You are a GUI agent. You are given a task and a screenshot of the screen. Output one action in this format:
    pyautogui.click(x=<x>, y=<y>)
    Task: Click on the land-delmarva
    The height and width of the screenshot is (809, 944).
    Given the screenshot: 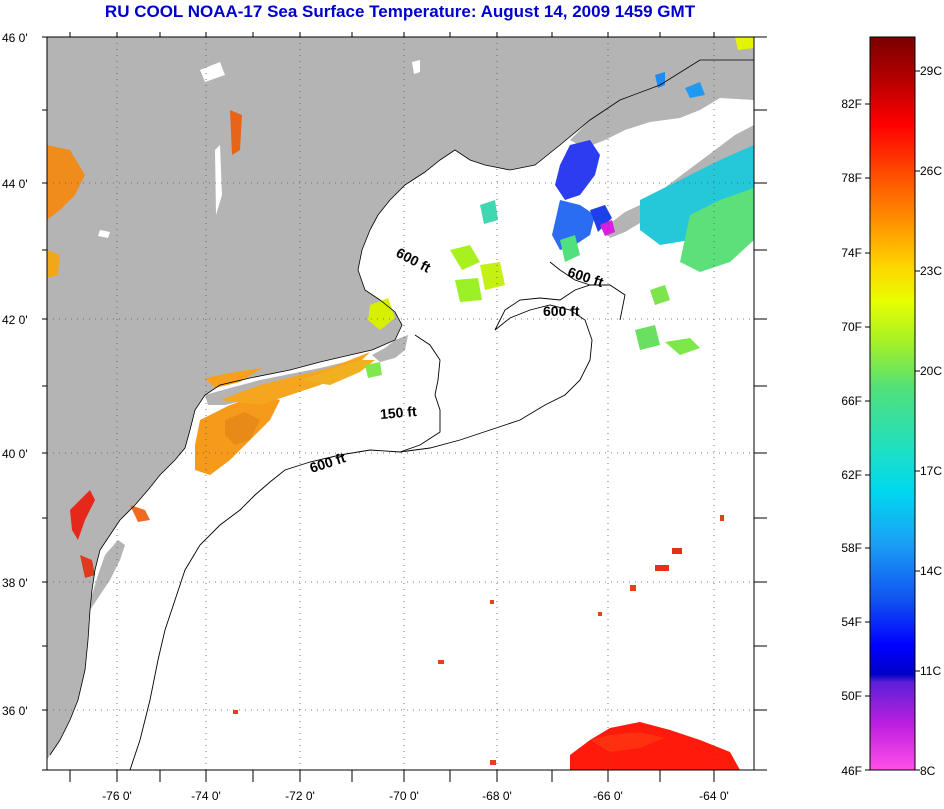 What is the action you would take?
    pyautogui.click(x=107, y=575)
    